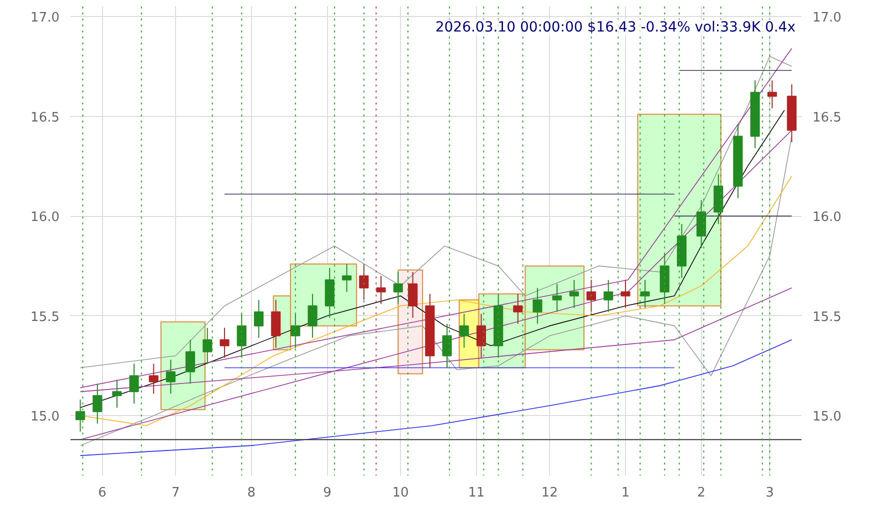 This screenshot has height=505, width=876. Describe the element at coordinates (827, 417) in the screenshot. I see `y2-tick-label: 15.0` at that location.